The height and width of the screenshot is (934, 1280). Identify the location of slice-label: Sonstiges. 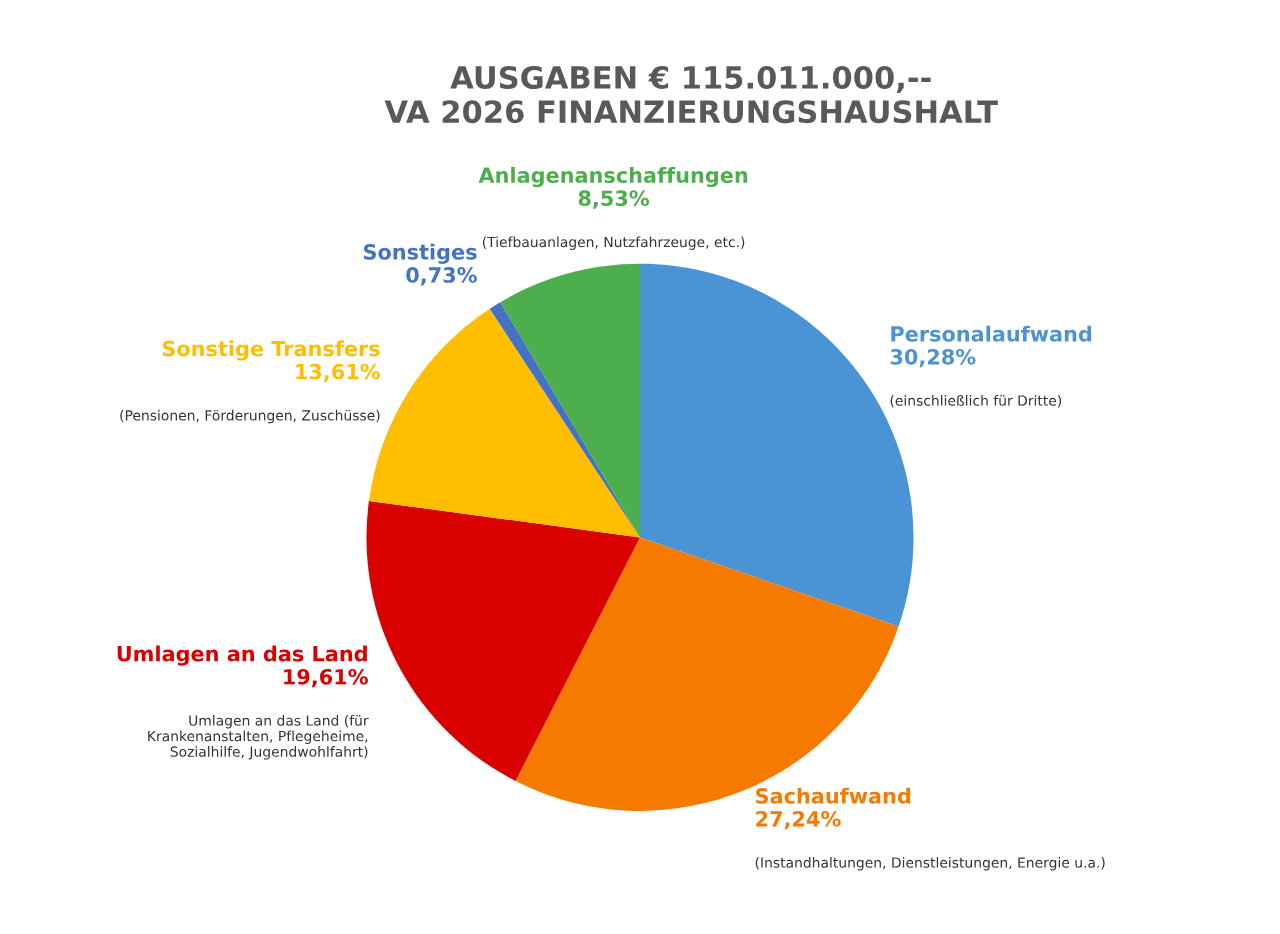
(420, 253).